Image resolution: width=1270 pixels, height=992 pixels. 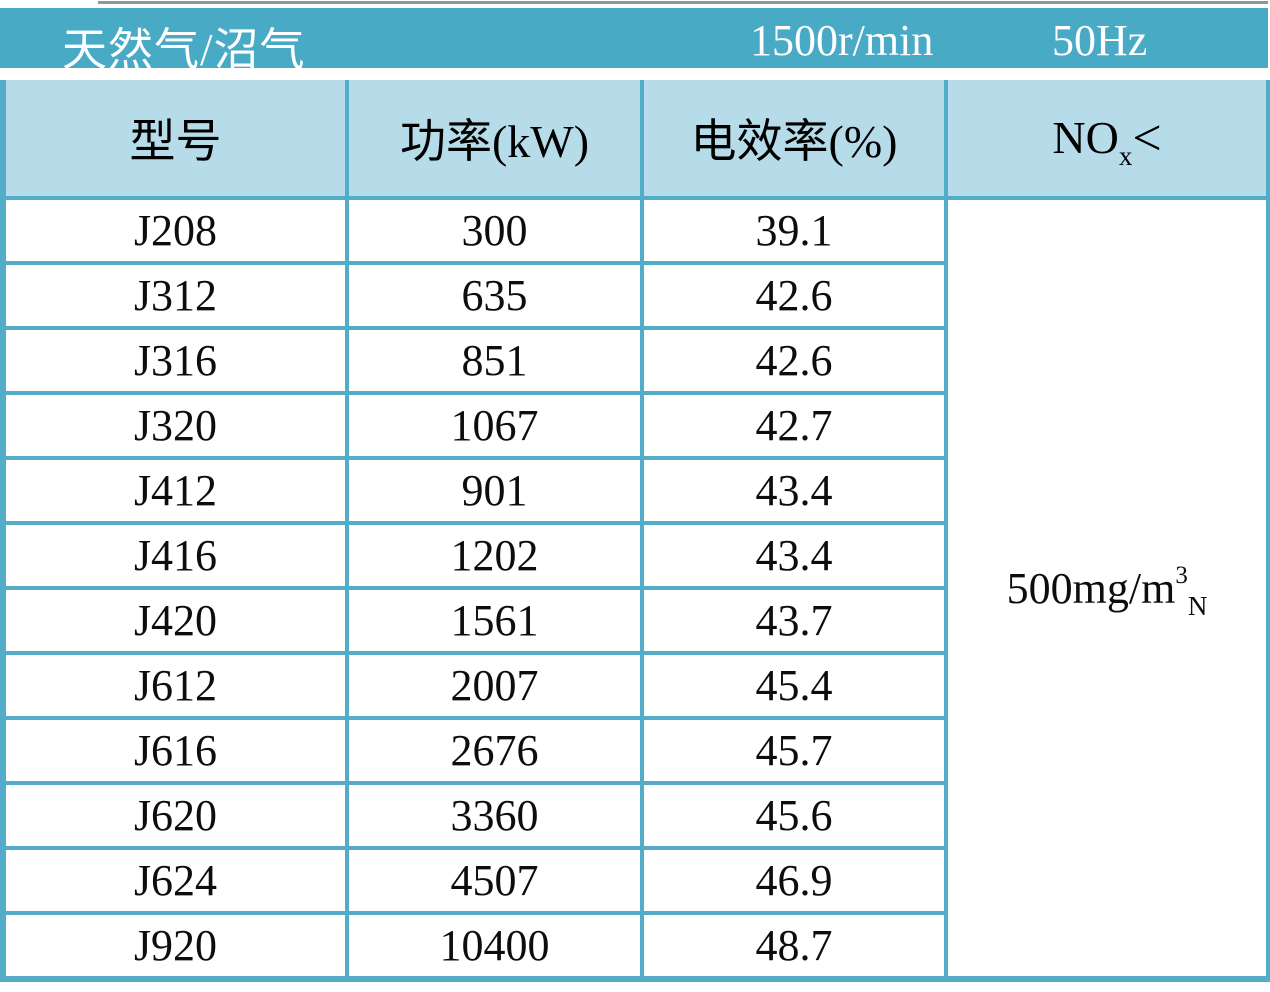 What do you see at coordinates (634, 41) in the screenshot?
I see `title-bar: 天然气/沼气 1500r/min 50Hz` at bounding box center [634, 41].